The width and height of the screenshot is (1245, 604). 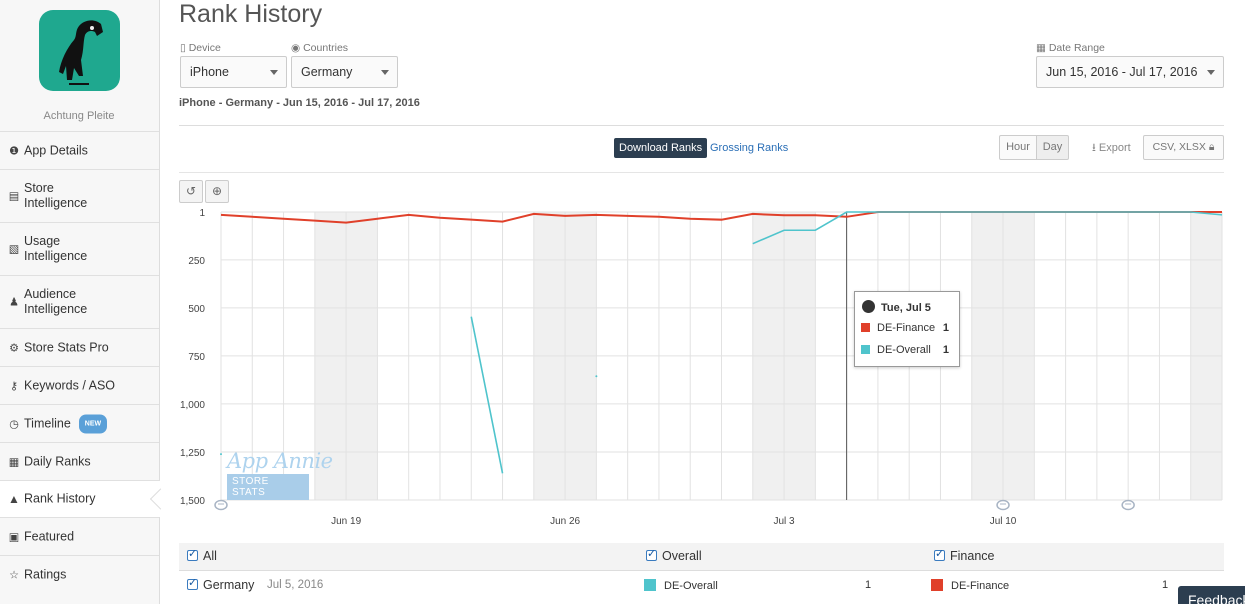 I want to click on sidebar-item-label: Keywords / ASO, so click(x=70, y=385).